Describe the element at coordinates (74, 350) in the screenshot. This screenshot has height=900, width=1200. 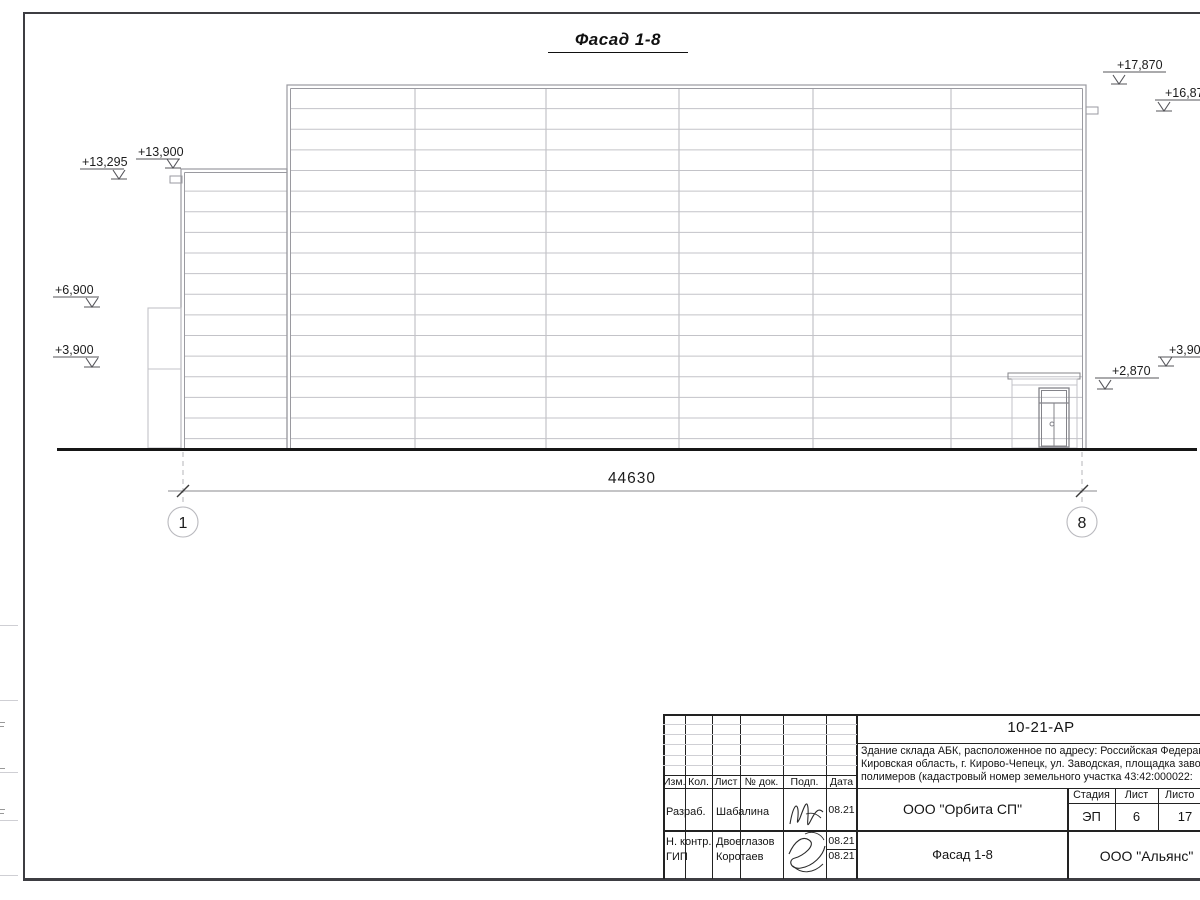
I see `svg-text: +3,900` at that location.